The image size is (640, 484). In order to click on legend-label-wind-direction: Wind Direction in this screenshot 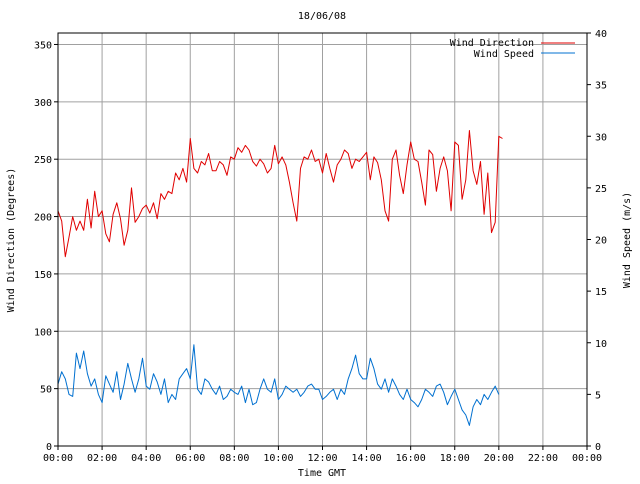, I will do `click(492, 43)`.